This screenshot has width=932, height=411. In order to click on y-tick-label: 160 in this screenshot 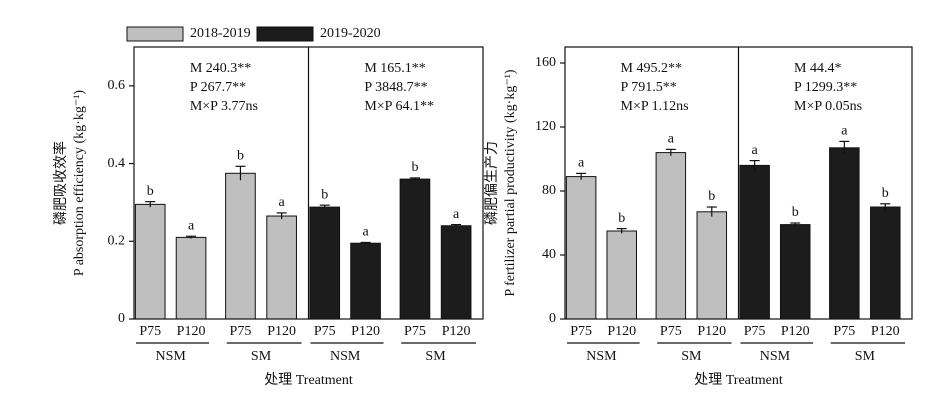, I will do `click(545, 62)`.